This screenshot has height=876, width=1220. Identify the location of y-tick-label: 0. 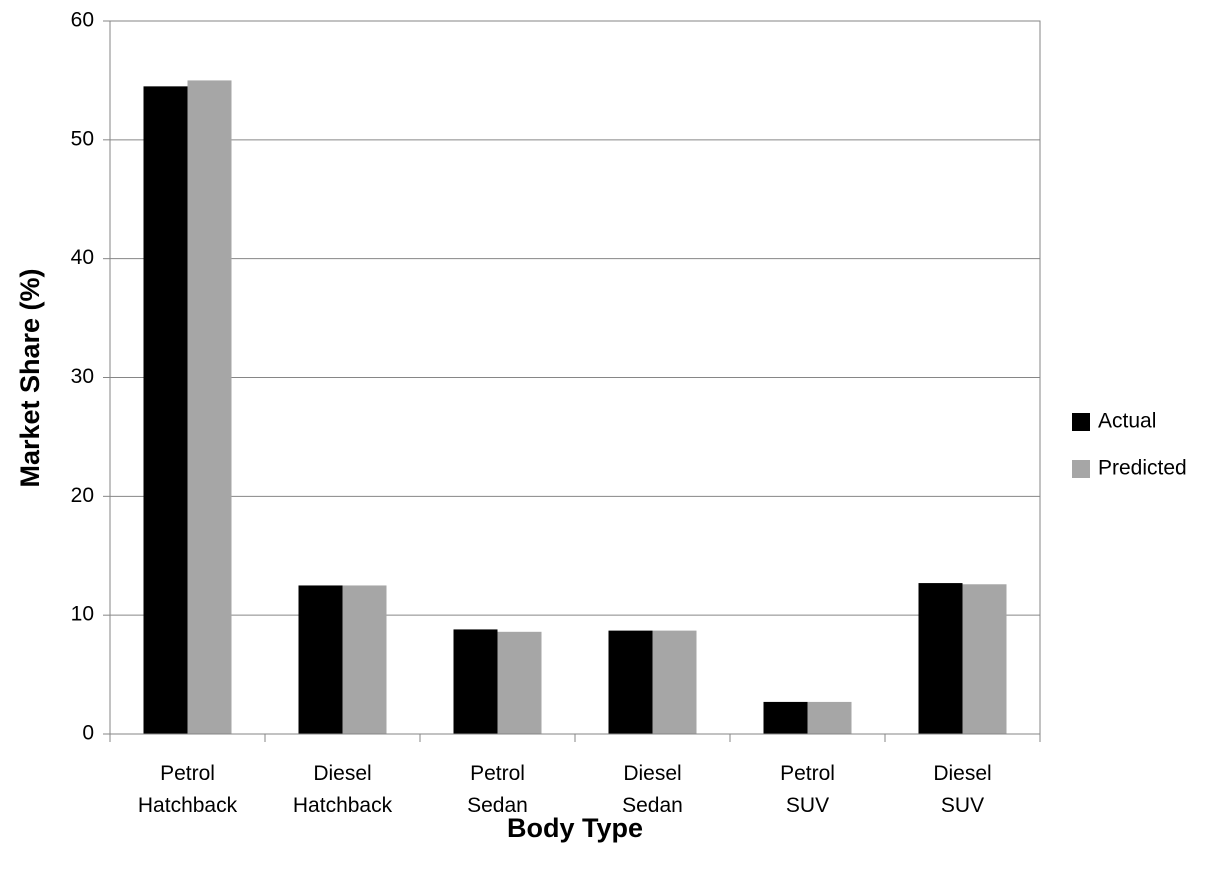
(88, 733).